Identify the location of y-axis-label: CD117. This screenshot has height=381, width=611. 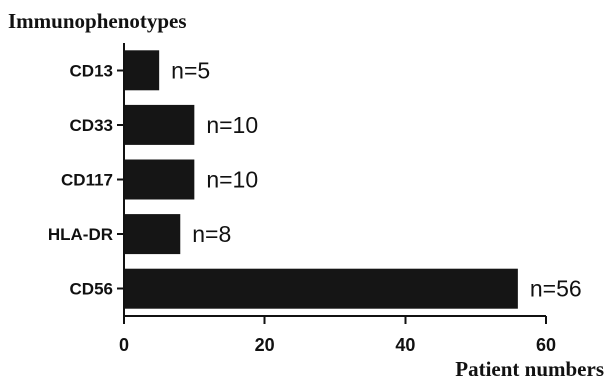
(87, 180).